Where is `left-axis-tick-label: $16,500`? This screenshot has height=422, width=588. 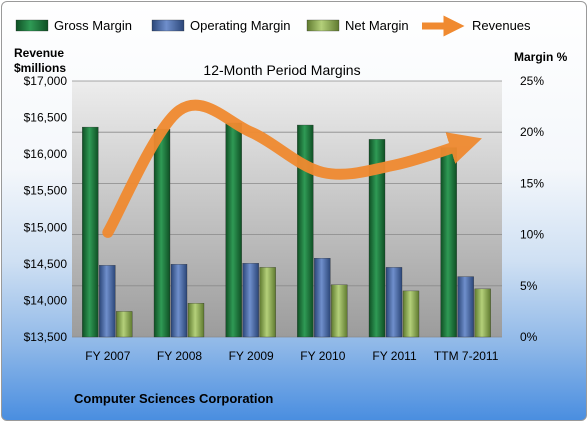
left-axis-tick-label: $16,500 is located at coordinates (46, 118).